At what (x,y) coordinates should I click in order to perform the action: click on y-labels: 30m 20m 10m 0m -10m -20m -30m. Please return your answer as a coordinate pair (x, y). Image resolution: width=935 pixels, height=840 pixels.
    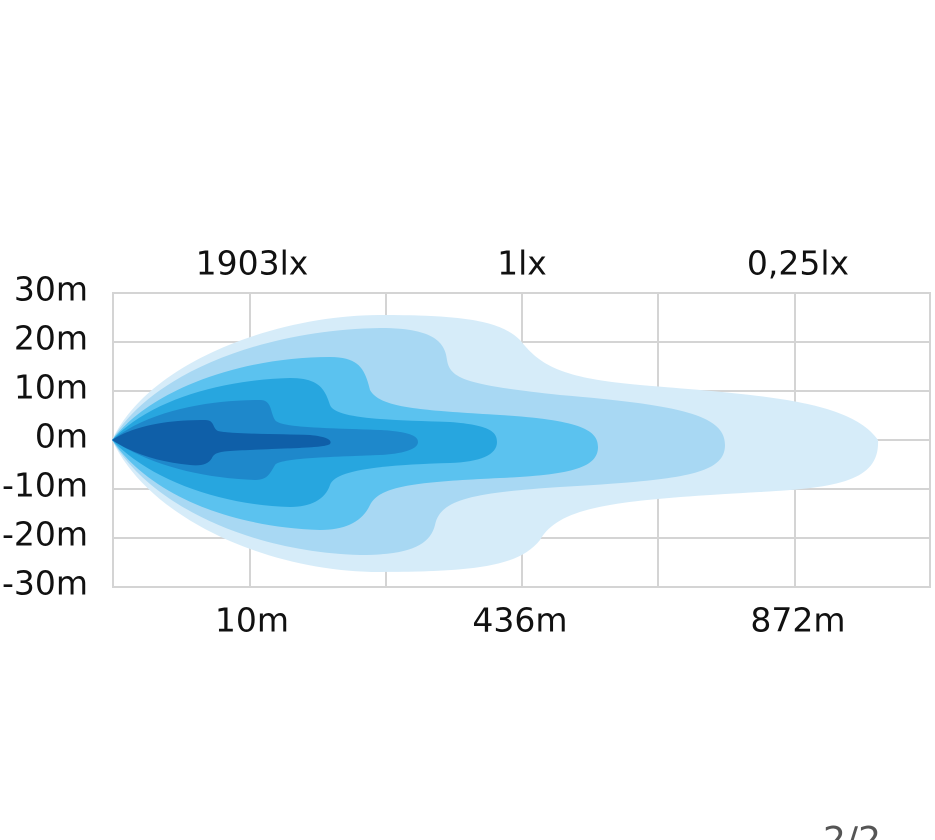
    Looking at the image, I should click on (45, 436).